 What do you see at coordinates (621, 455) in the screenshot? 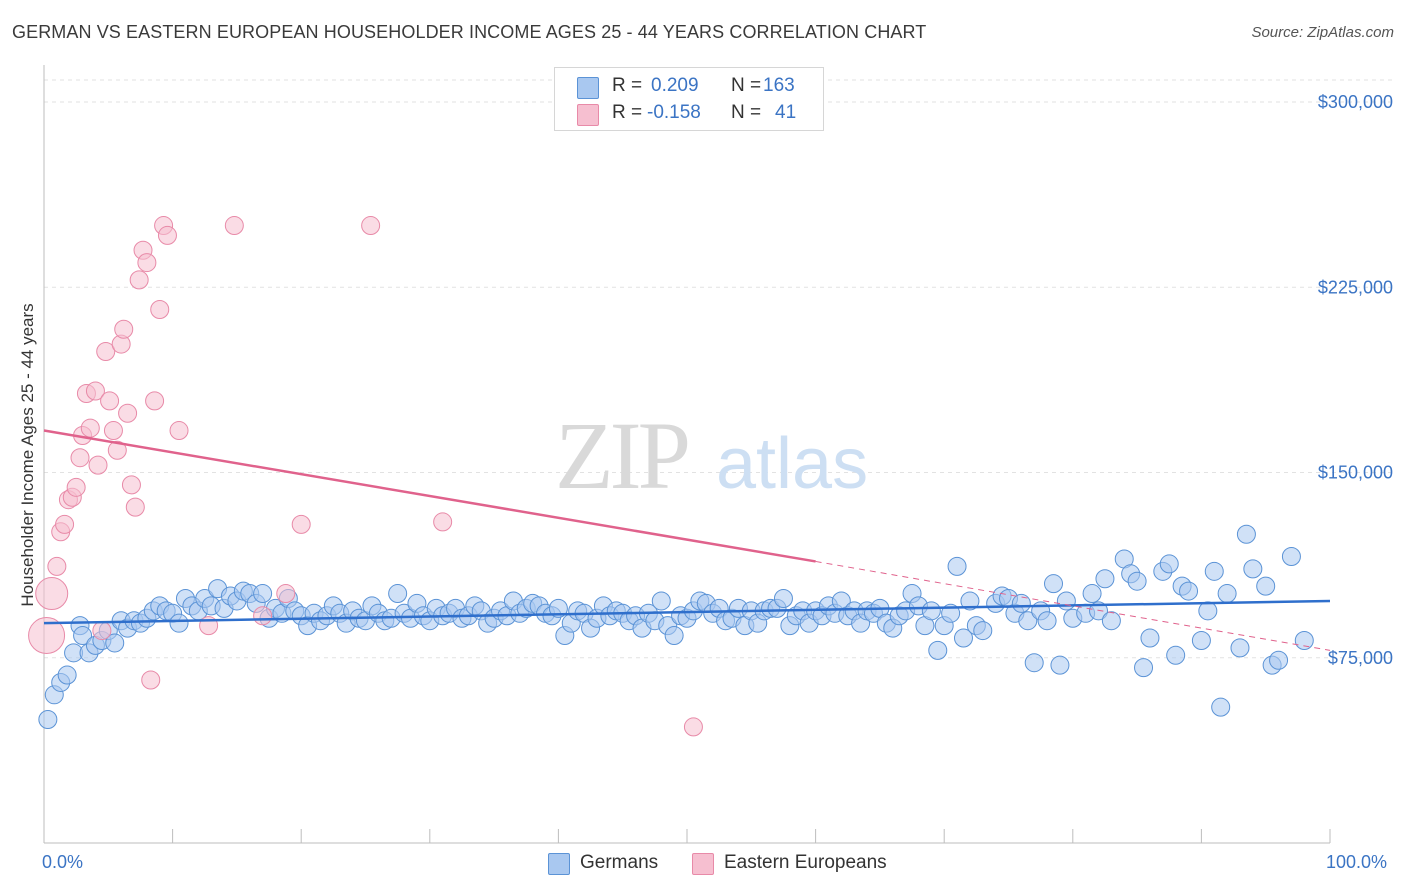
I see `watermark-zip: ZIP` at bounding box center [621, 455].